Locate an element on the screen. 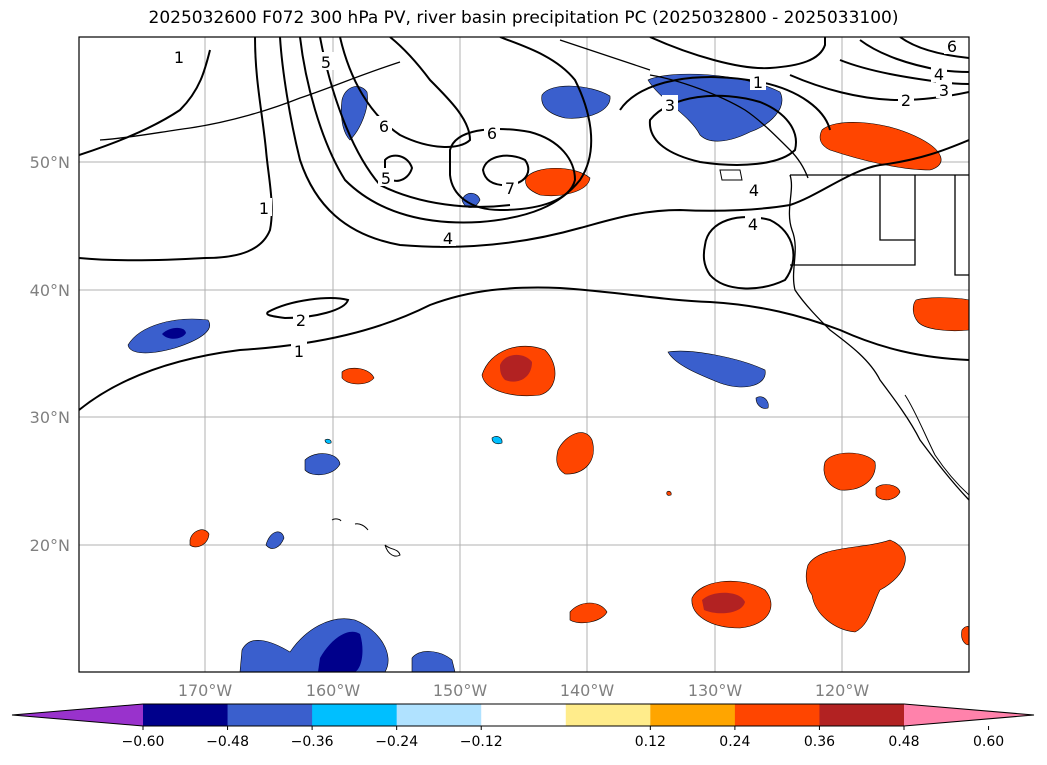  lat-label-50n: 50°N is located at coordinates (50, 162).